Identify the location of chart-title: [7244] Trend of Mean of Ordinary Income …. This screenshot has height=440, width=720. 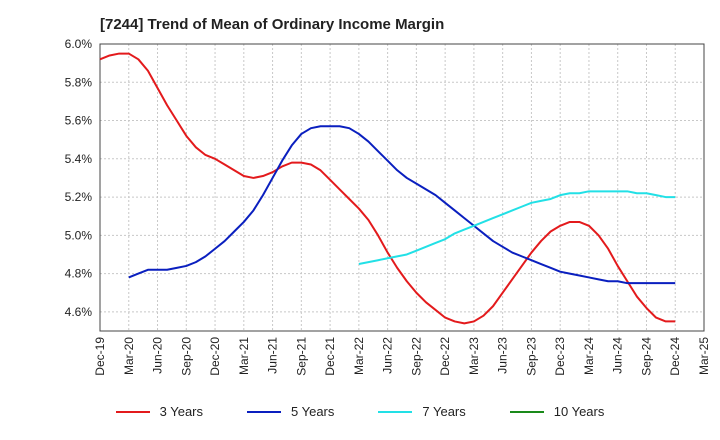
(272, 24).